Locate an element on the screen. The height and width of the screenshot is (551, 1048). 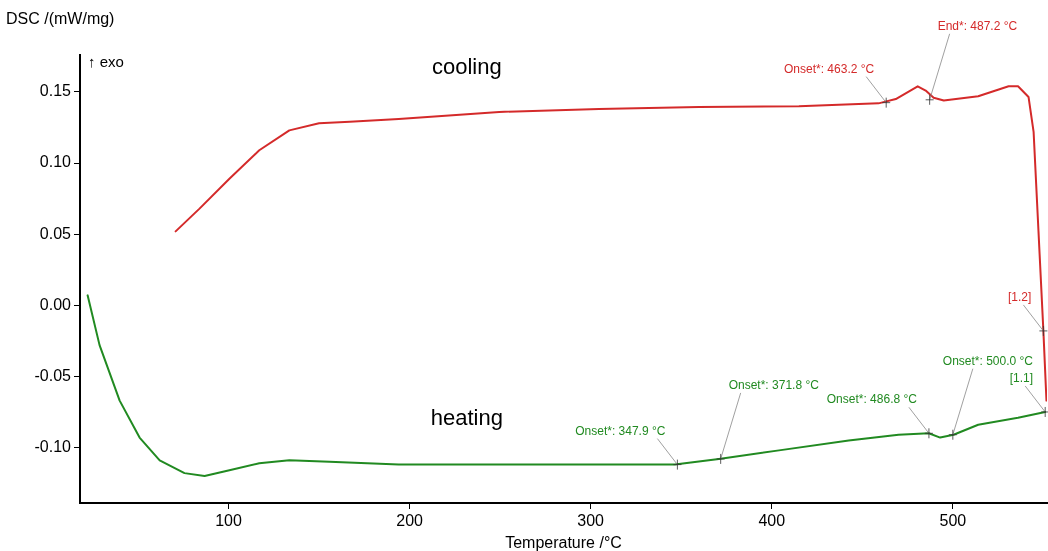
annotation: Onset*: 347.9 °C is located at coordinates (620, 430).